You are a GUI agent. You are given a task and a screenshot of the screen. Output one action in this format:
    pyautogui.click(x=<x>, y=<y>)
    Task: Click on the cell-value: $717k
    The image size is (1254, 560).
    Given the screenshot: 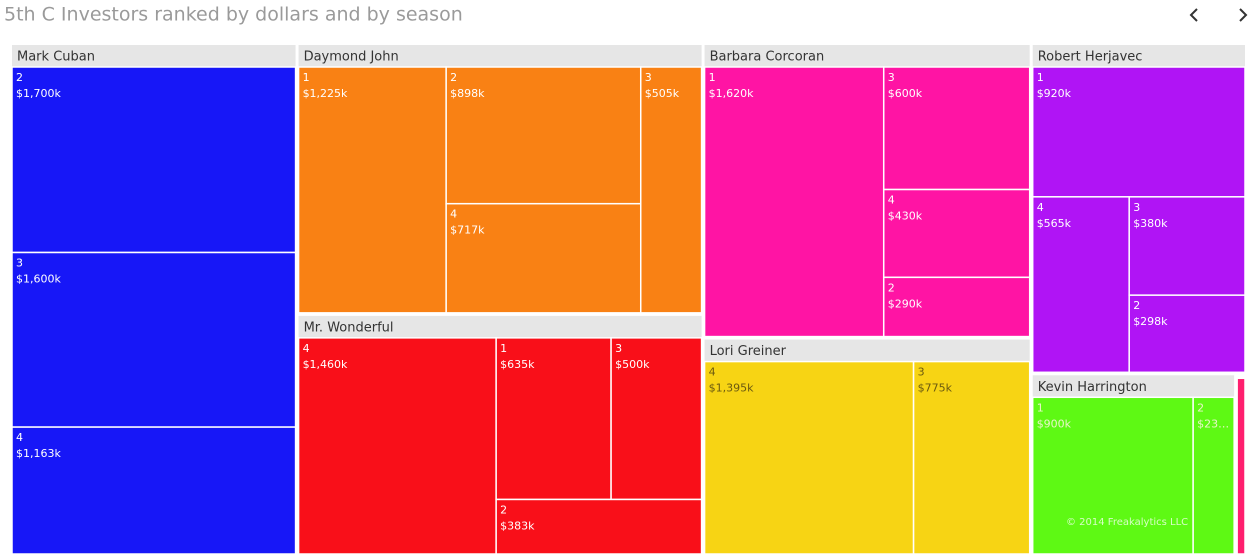 What is the action you would take?
    pyautogui.click(x=467, y=230)
    